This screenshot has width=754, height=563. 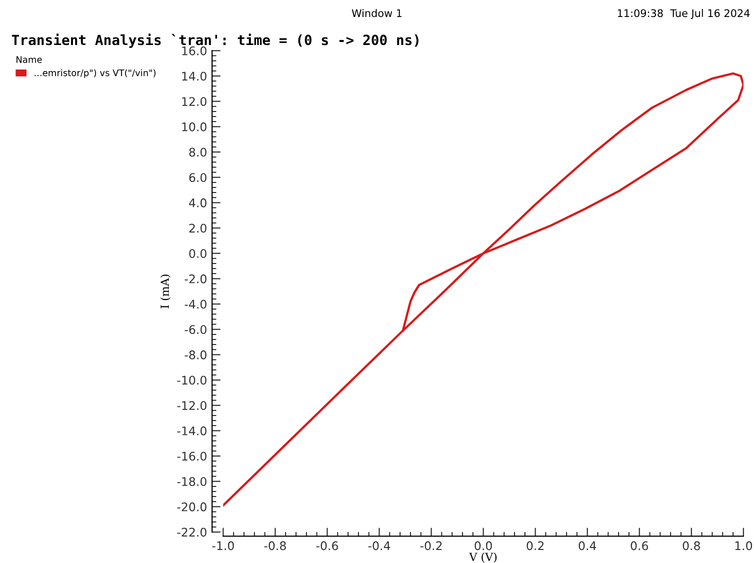 I want to click on x-tick-label: -0.2, so click(x=431, y=545).